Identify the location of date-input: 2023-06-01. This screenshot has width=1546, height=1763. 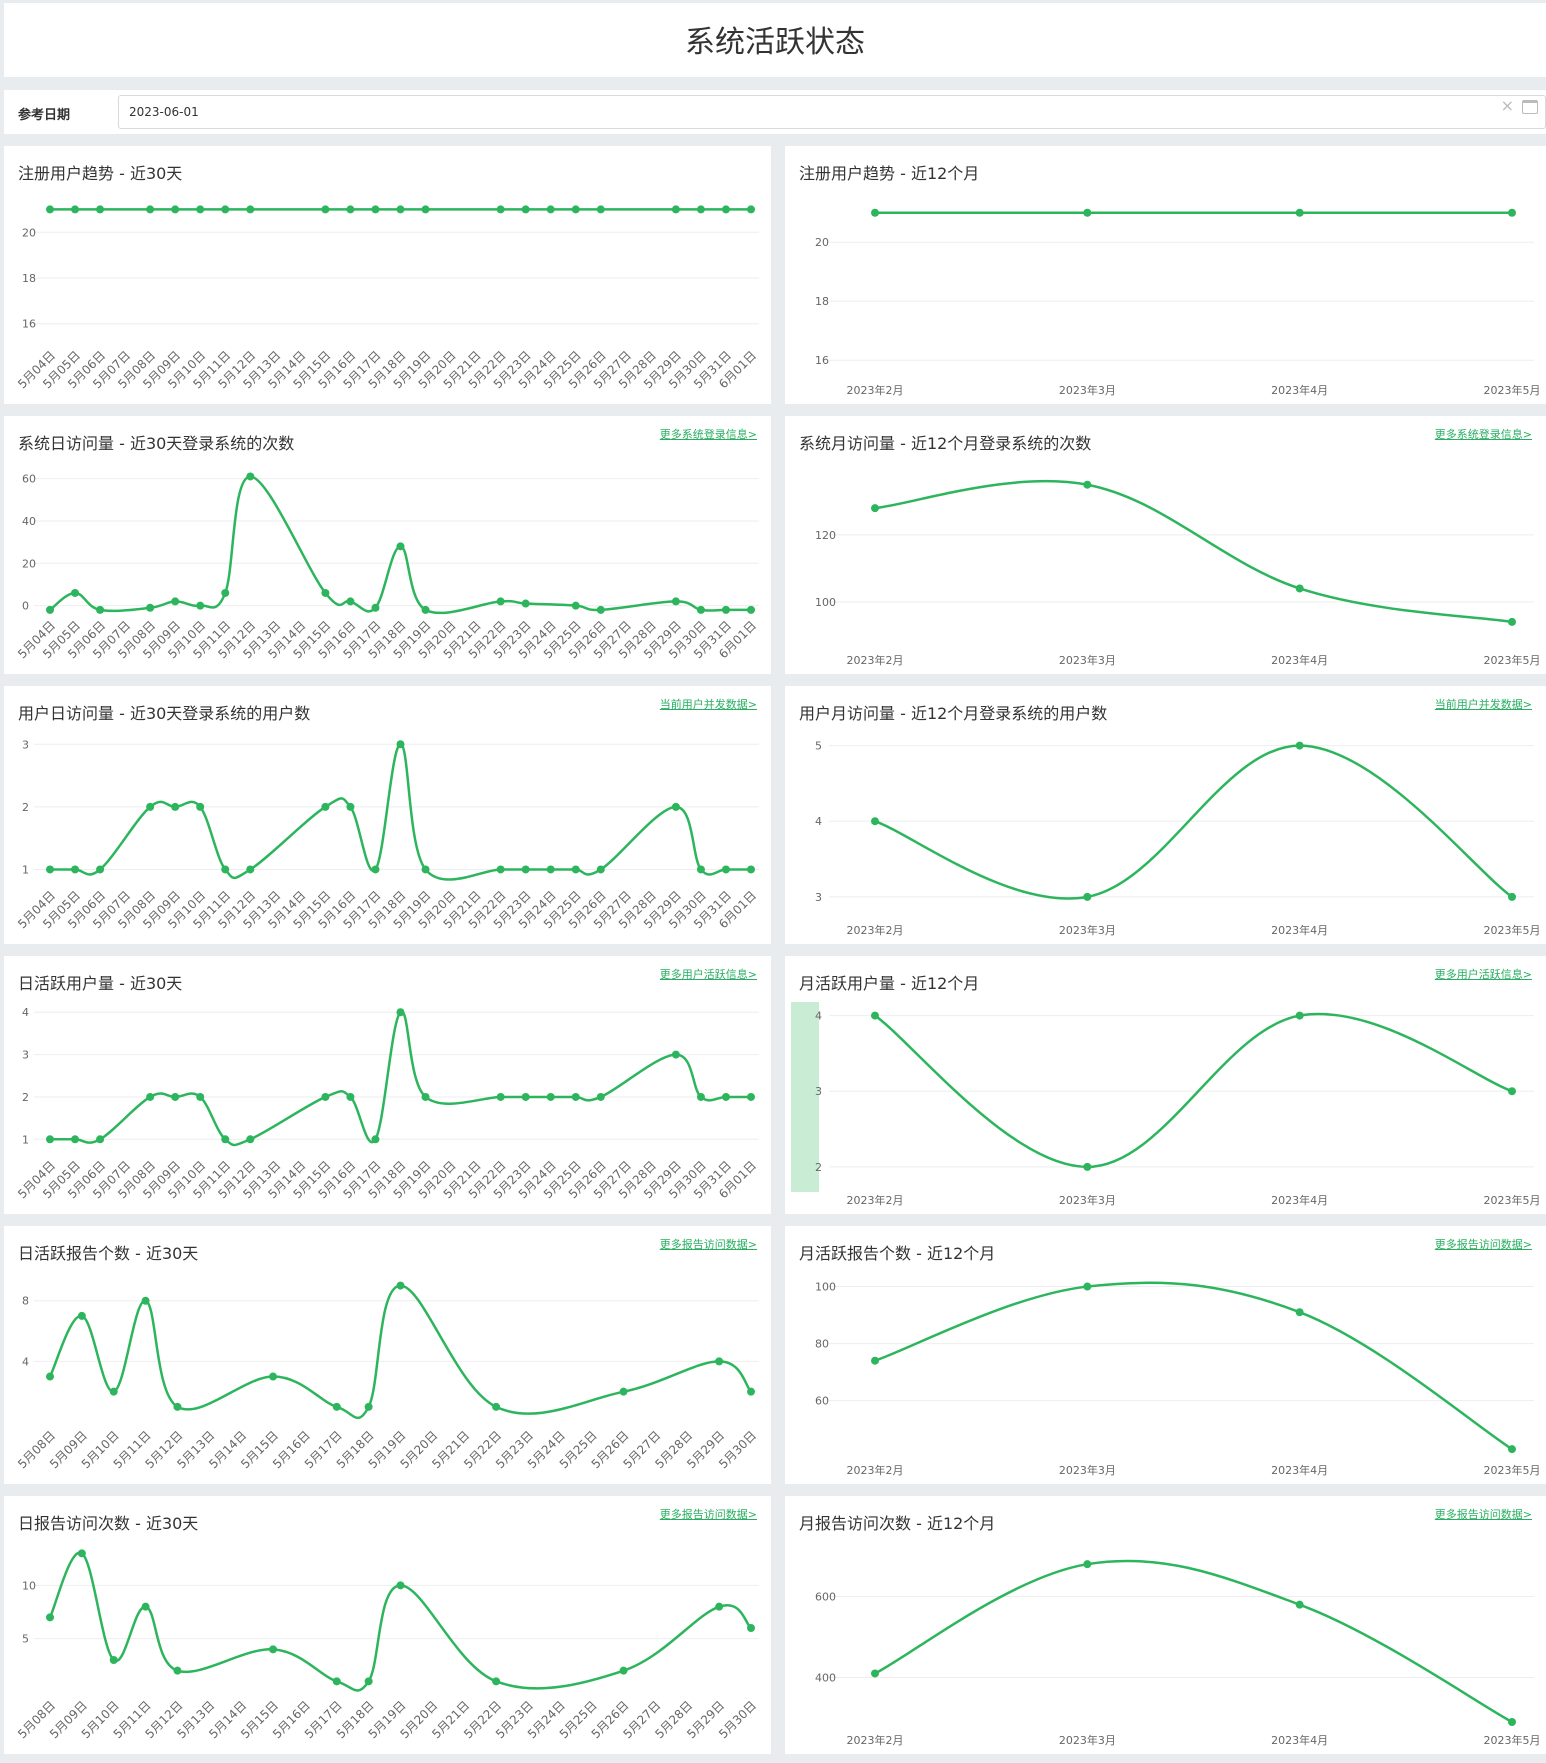
(832, 112).